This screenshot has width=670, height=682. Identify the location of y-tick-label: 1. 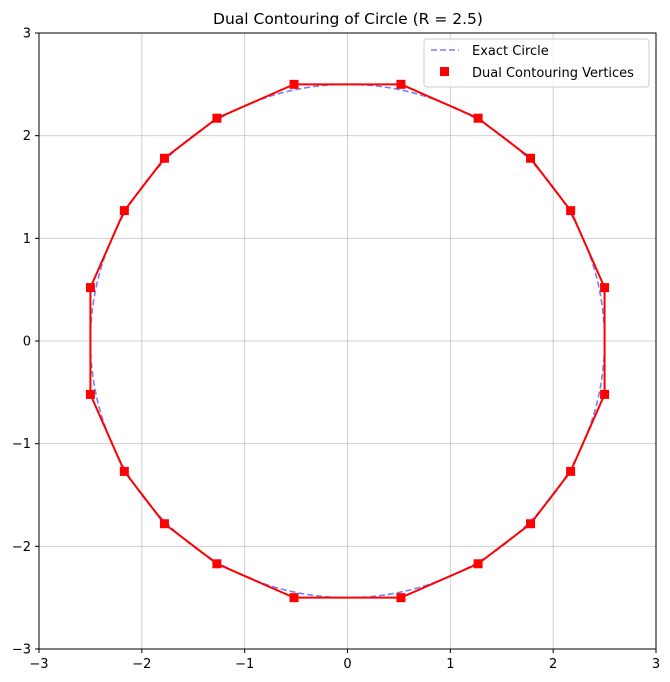
(27, 239).